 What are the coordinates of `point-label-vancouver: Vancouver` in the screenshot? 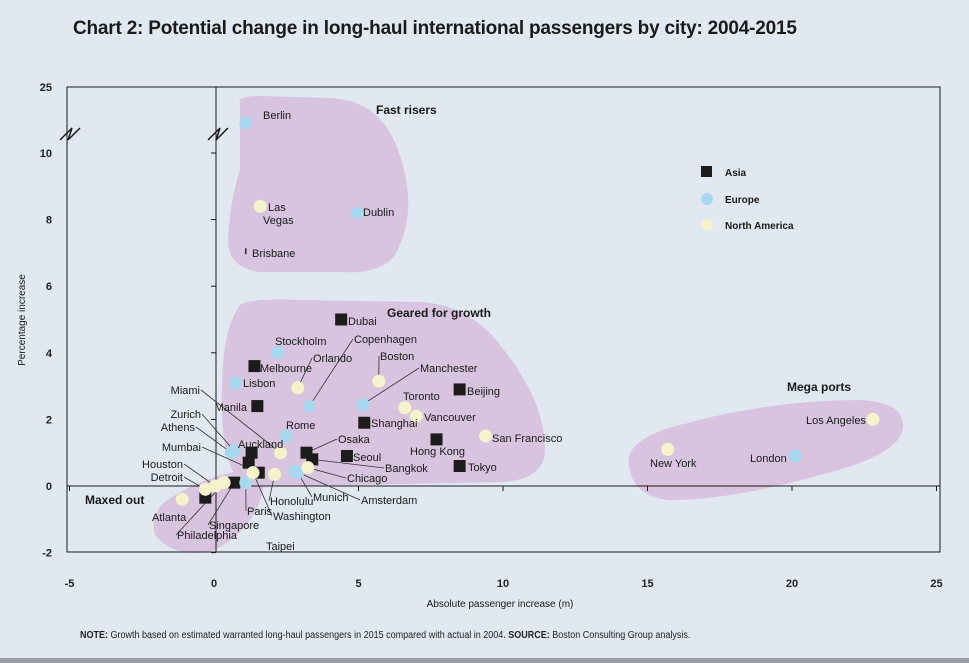 It's located at (450, 418).